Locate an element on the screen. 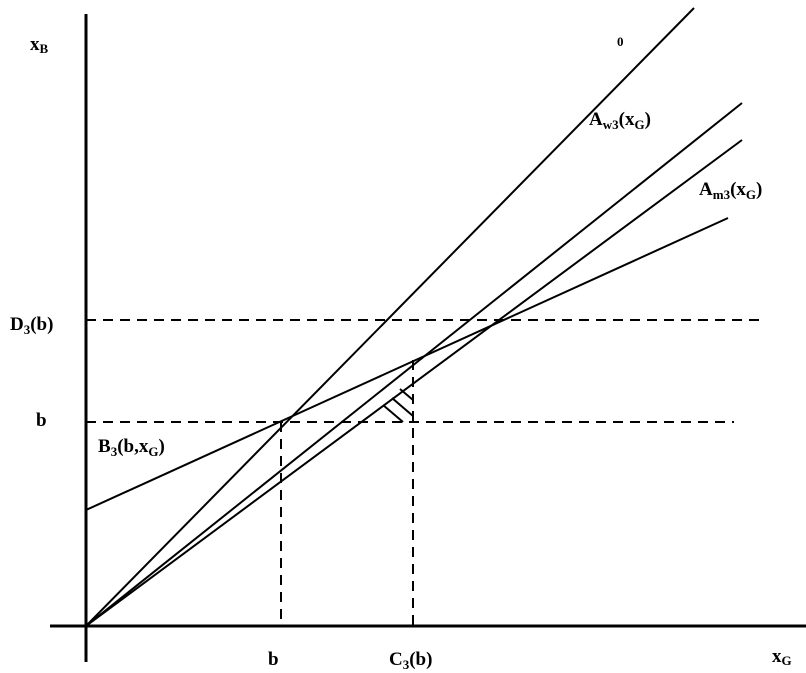 Image resolution: width=806 pixels, height=673 pixels. y-axis-label: xB is located at coordinates (39, 45).